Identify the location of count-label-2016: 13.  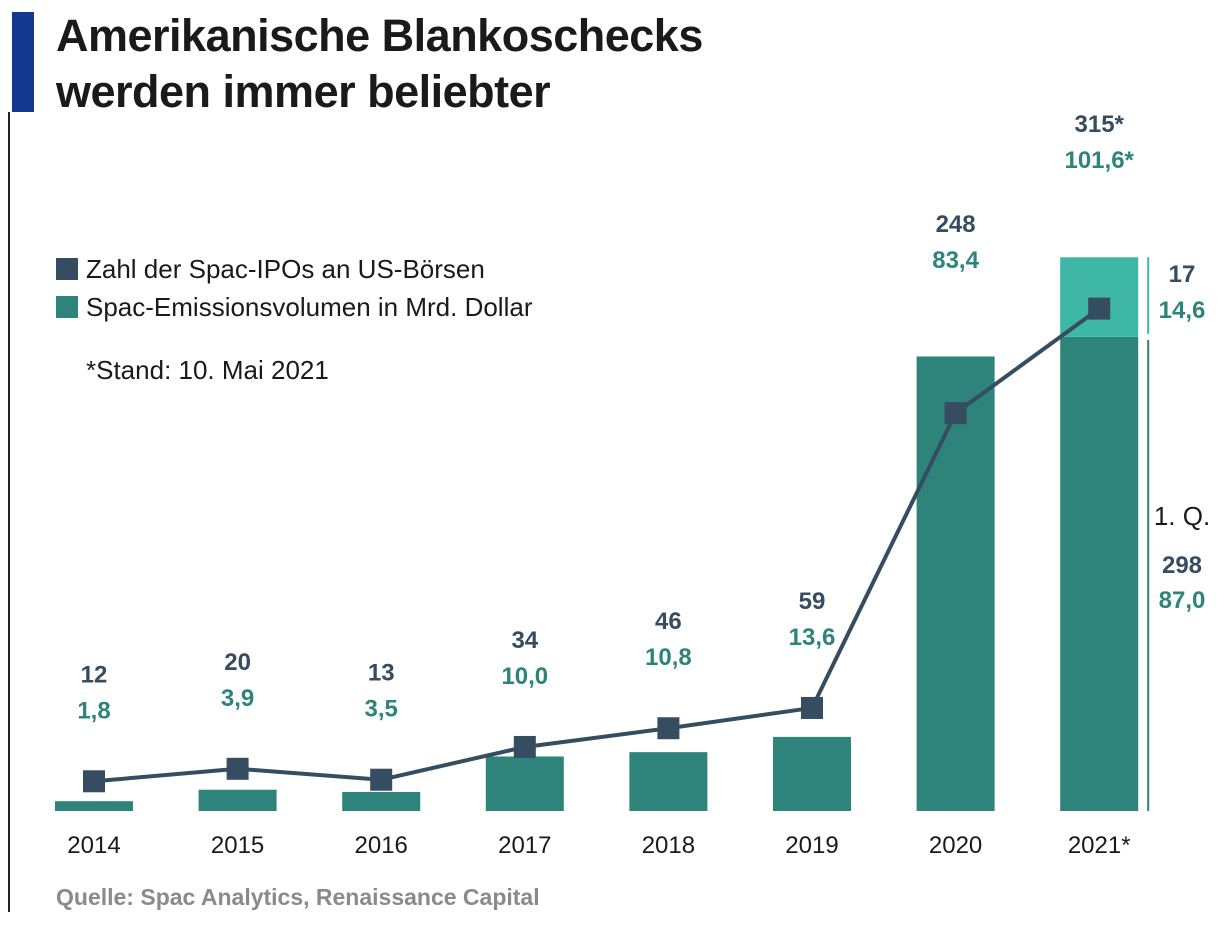
(381, 673).